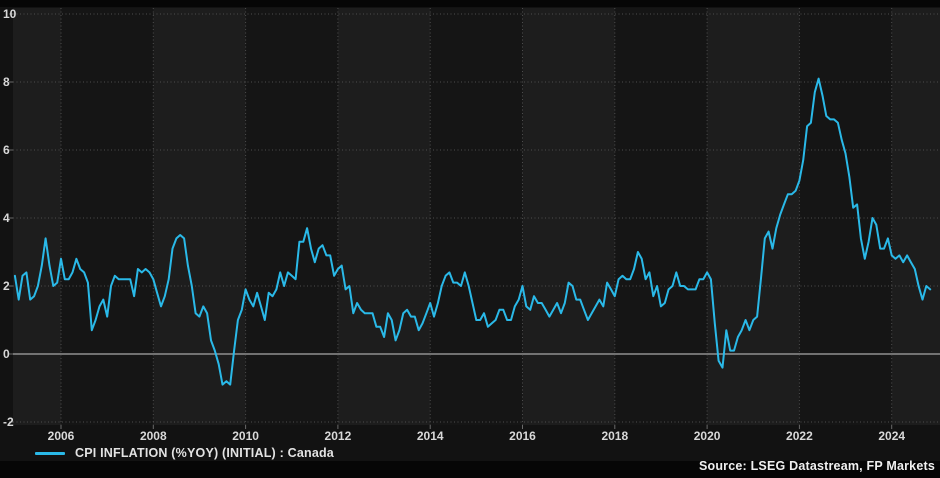 This screenshot has height=478, width=940. What do you see at coordinates (6, 150) in the screenshot?
I see `y-axis-label: 6` at bounding box center [6, 150].